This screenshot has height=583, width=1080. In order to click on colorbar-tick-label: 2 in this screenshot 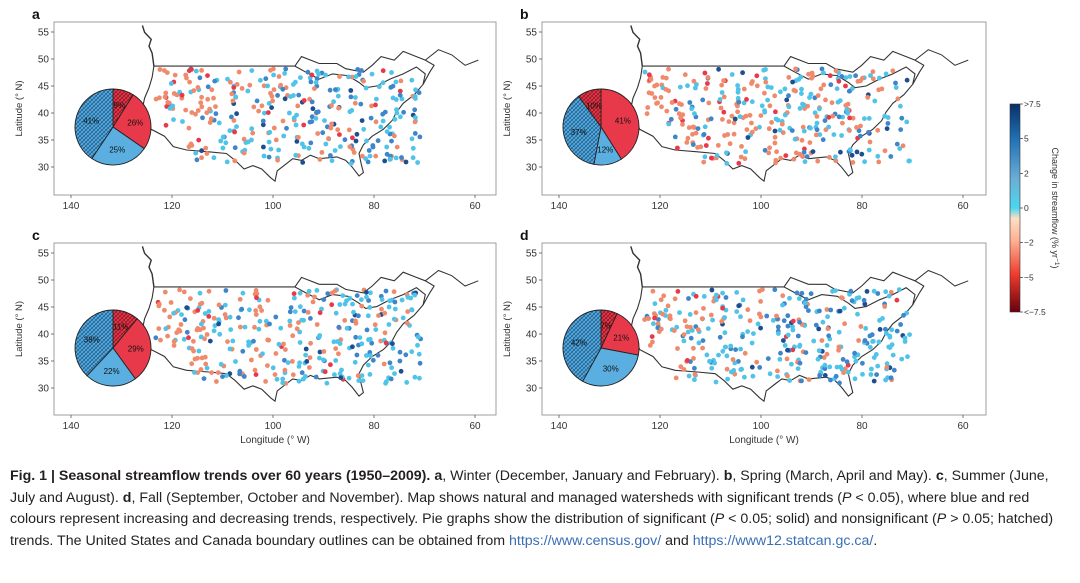, I will do `click(1026, 173)`.